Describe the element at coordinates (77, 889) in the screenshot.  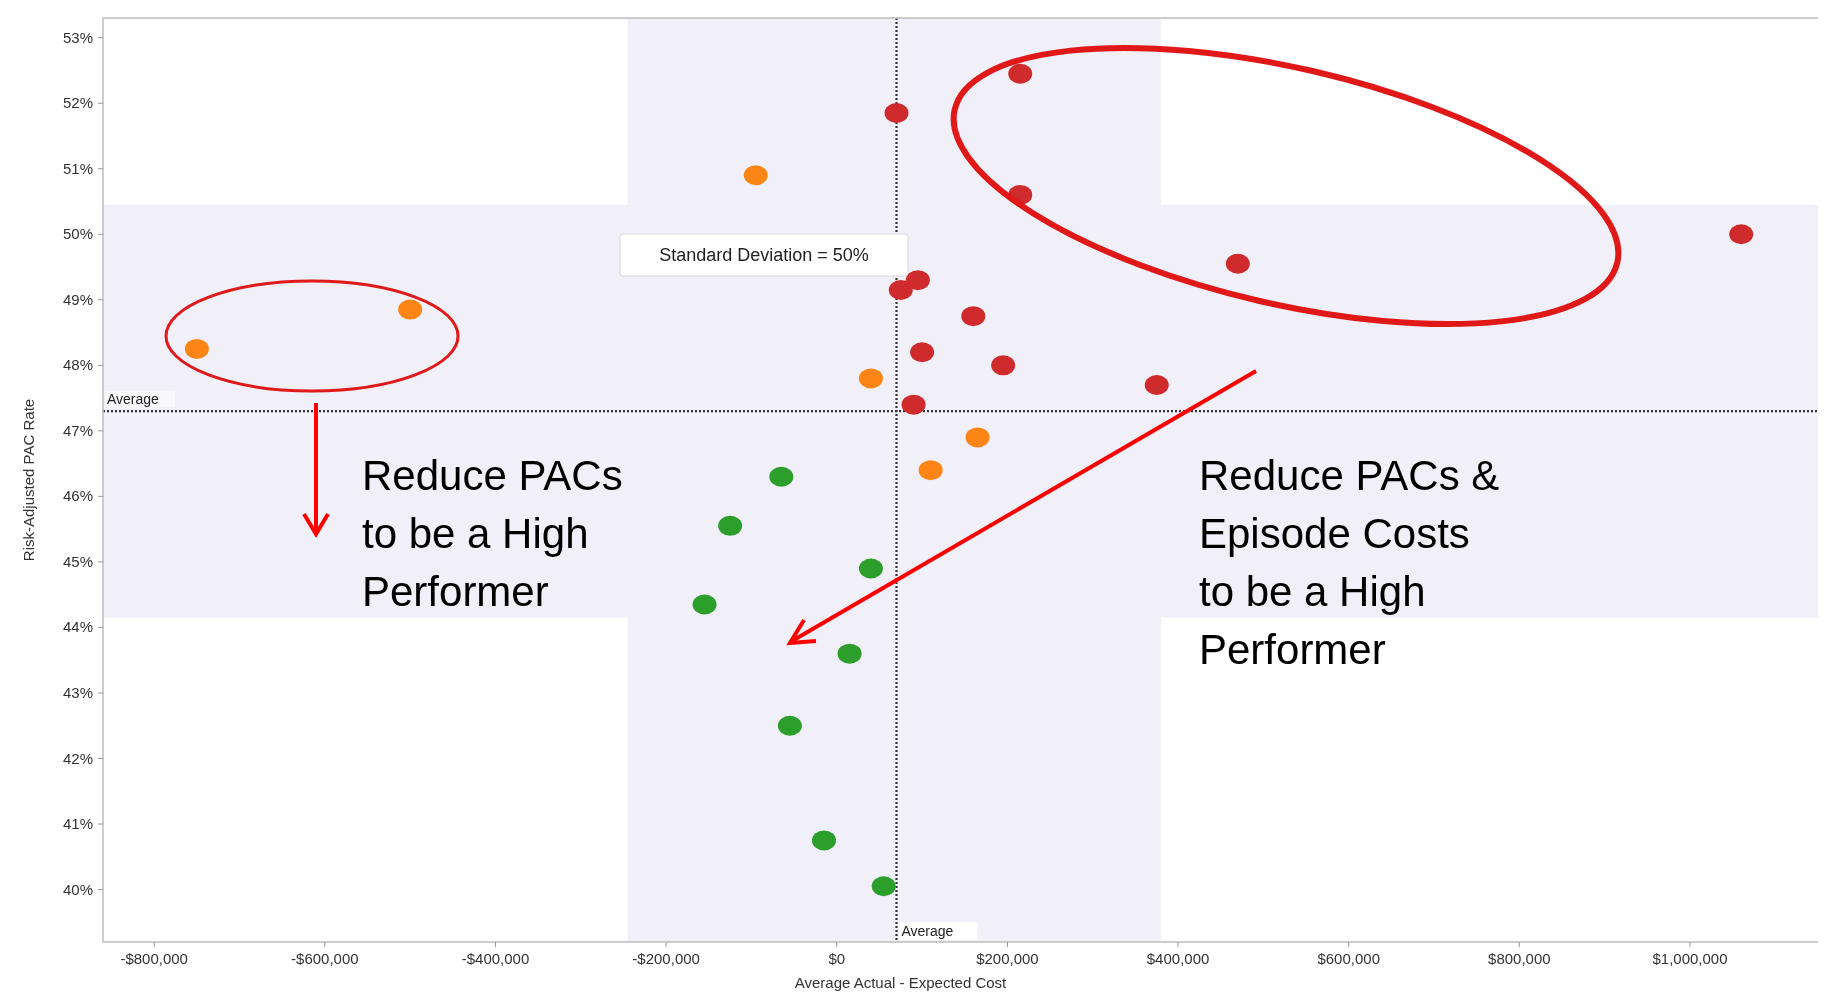
I see `y-tick-label: 40%` at that location.